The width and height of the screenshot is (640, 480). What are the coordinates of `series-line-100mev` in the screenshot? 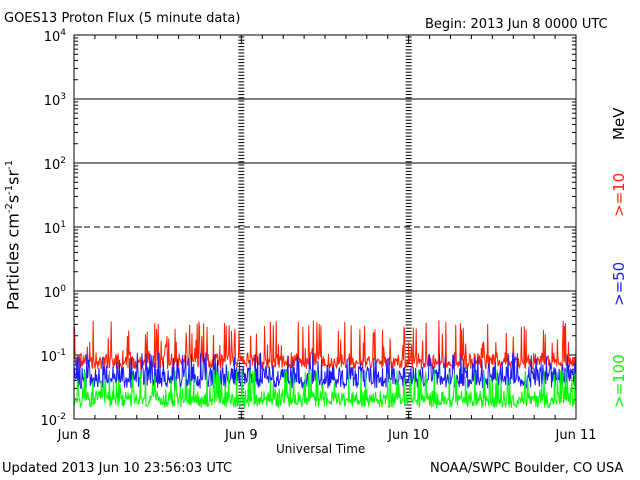 It's located at (325, 389).